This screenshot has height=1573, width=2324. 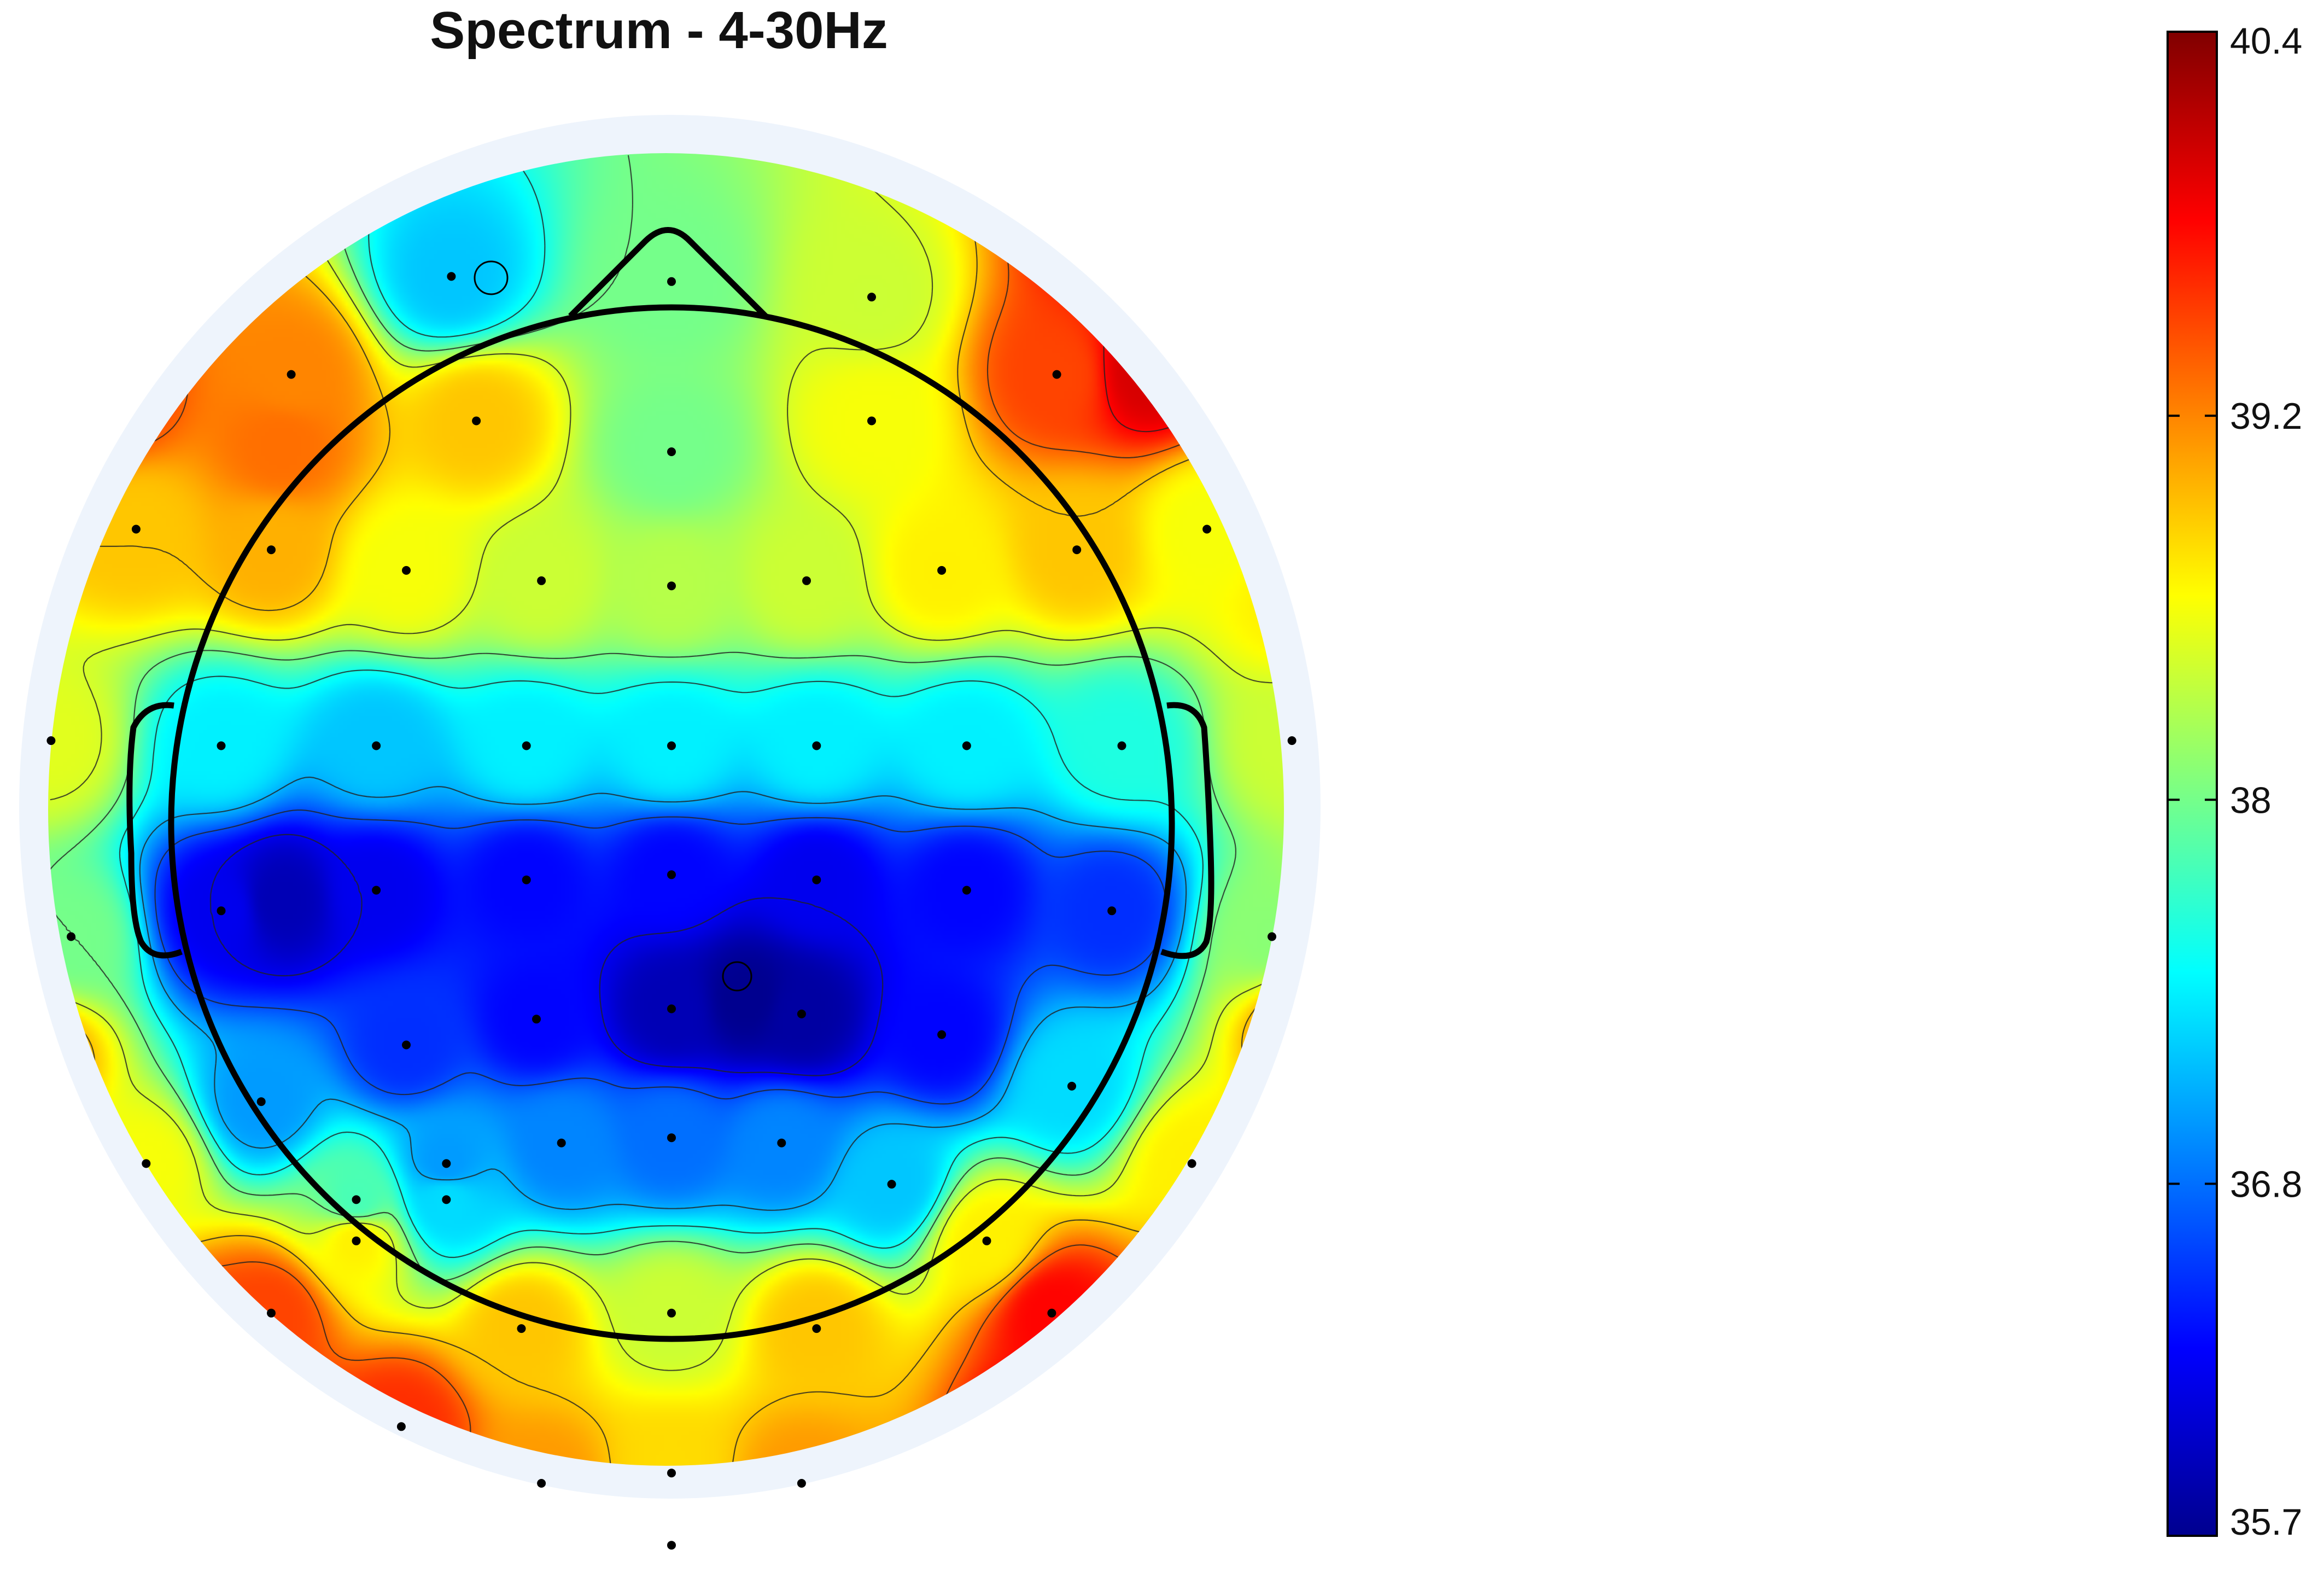 I want to click on colorbar-tick-label: 38, so click(x=2251, y=800).